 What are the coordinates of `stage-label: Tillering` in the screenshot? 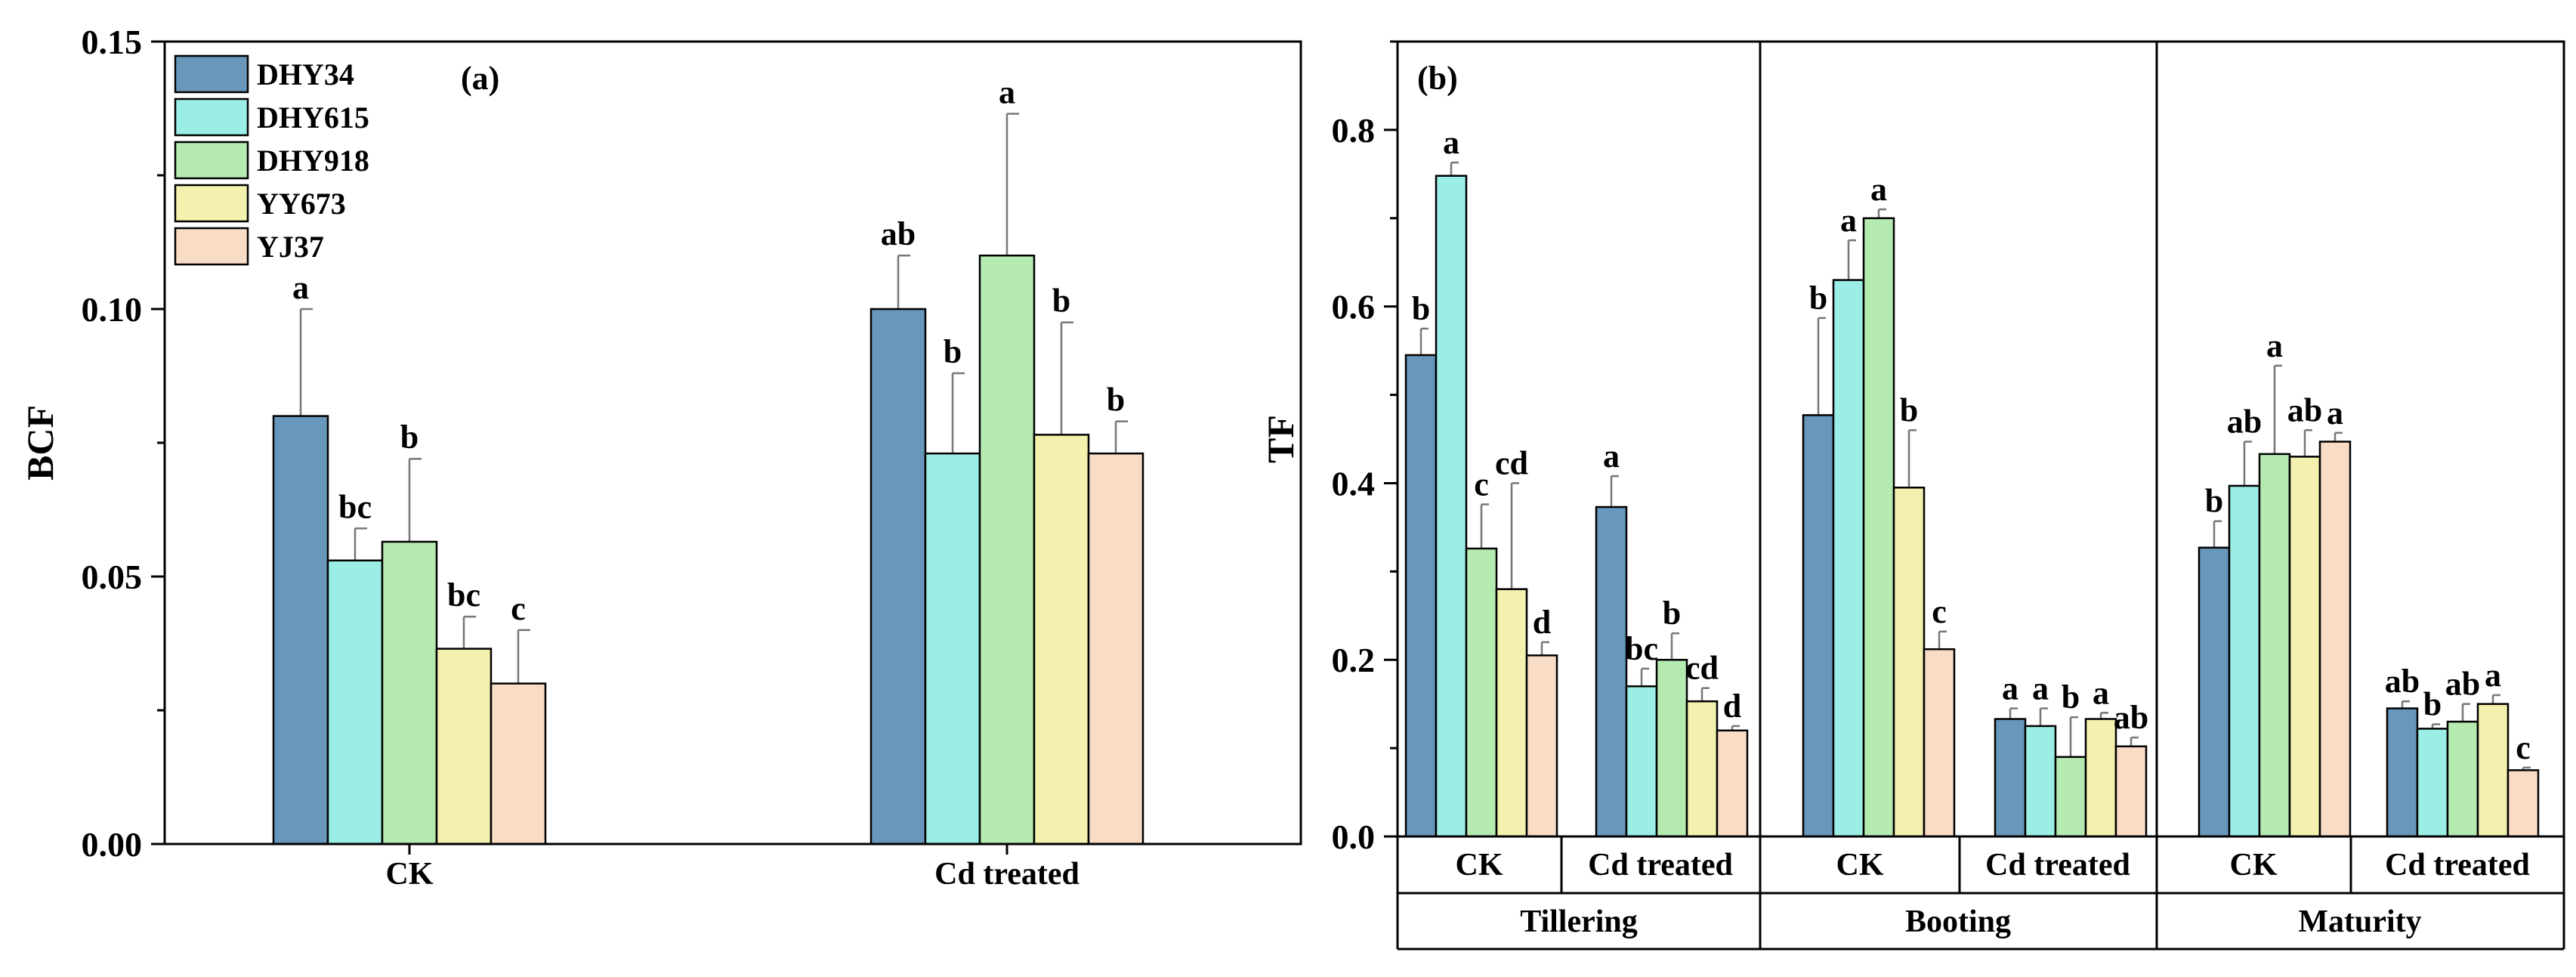 It's located at (1579, 921).